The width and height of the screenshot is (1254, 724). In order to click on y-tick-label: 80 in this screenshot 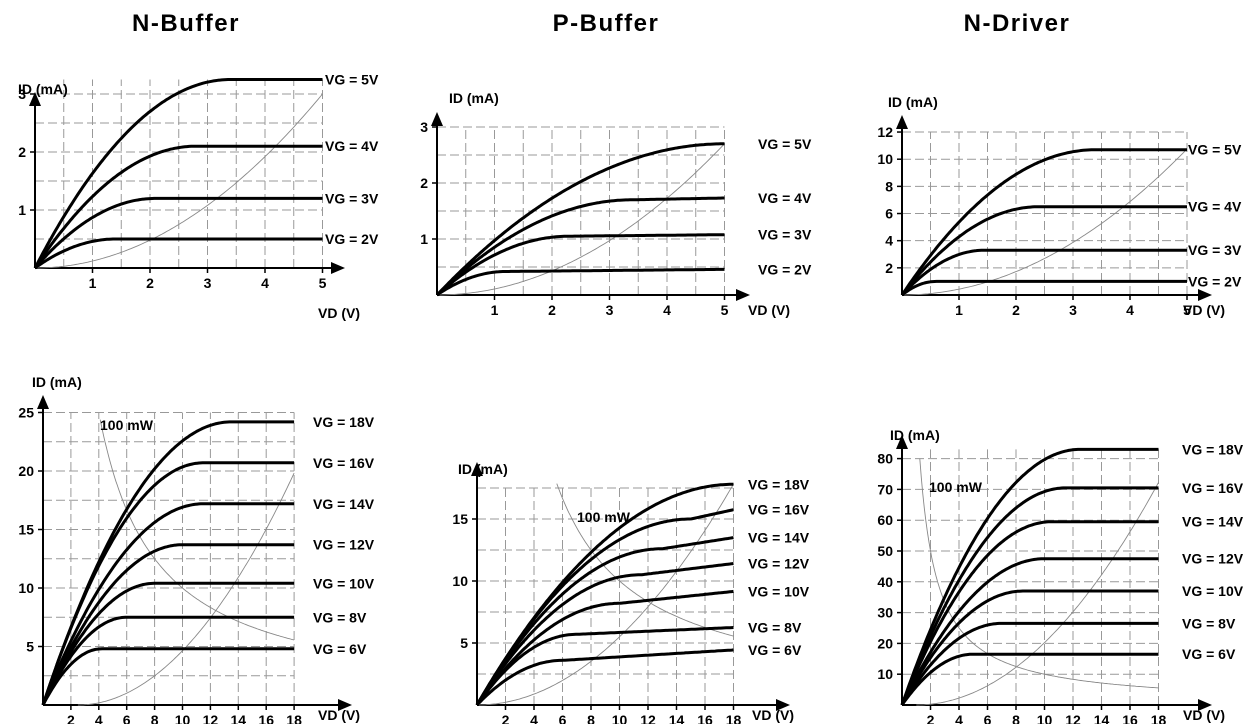, I will do `click(885, 459)`.